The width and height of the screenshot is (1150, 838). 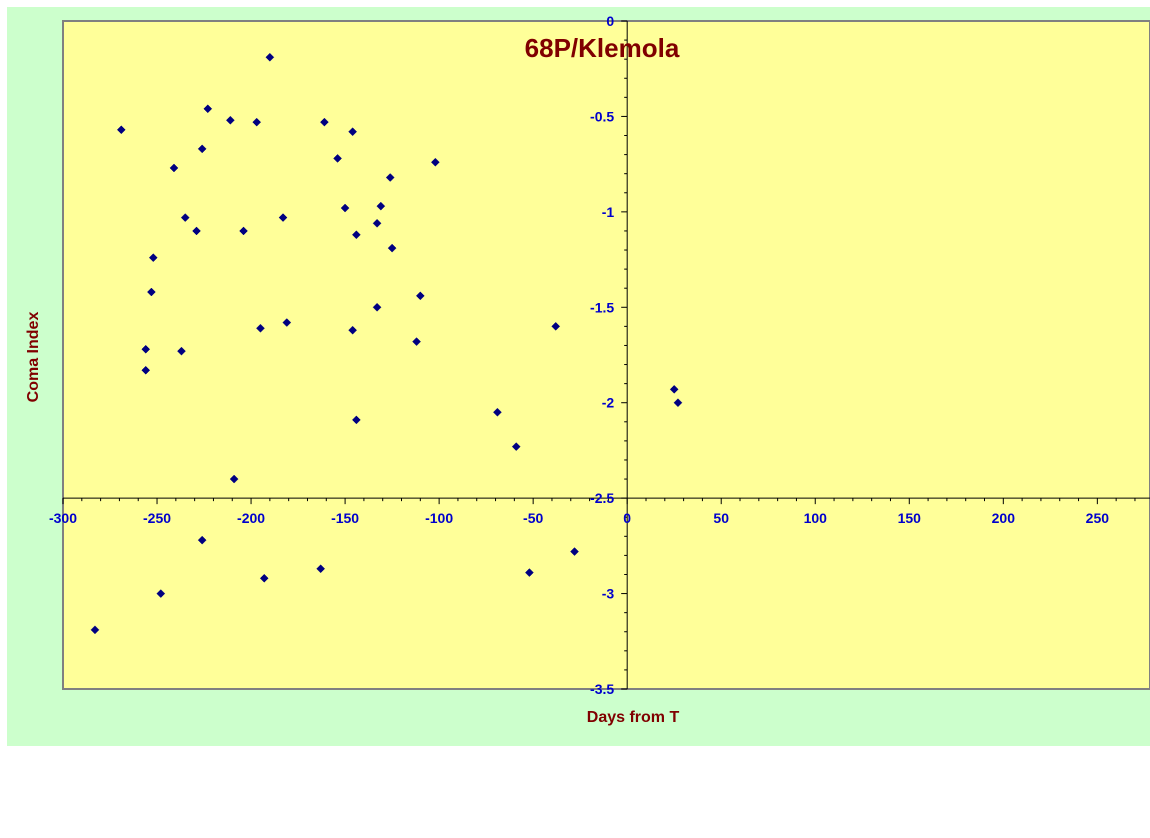 I want to click on x-tick-label: 200, so click(x=1004, y=518).